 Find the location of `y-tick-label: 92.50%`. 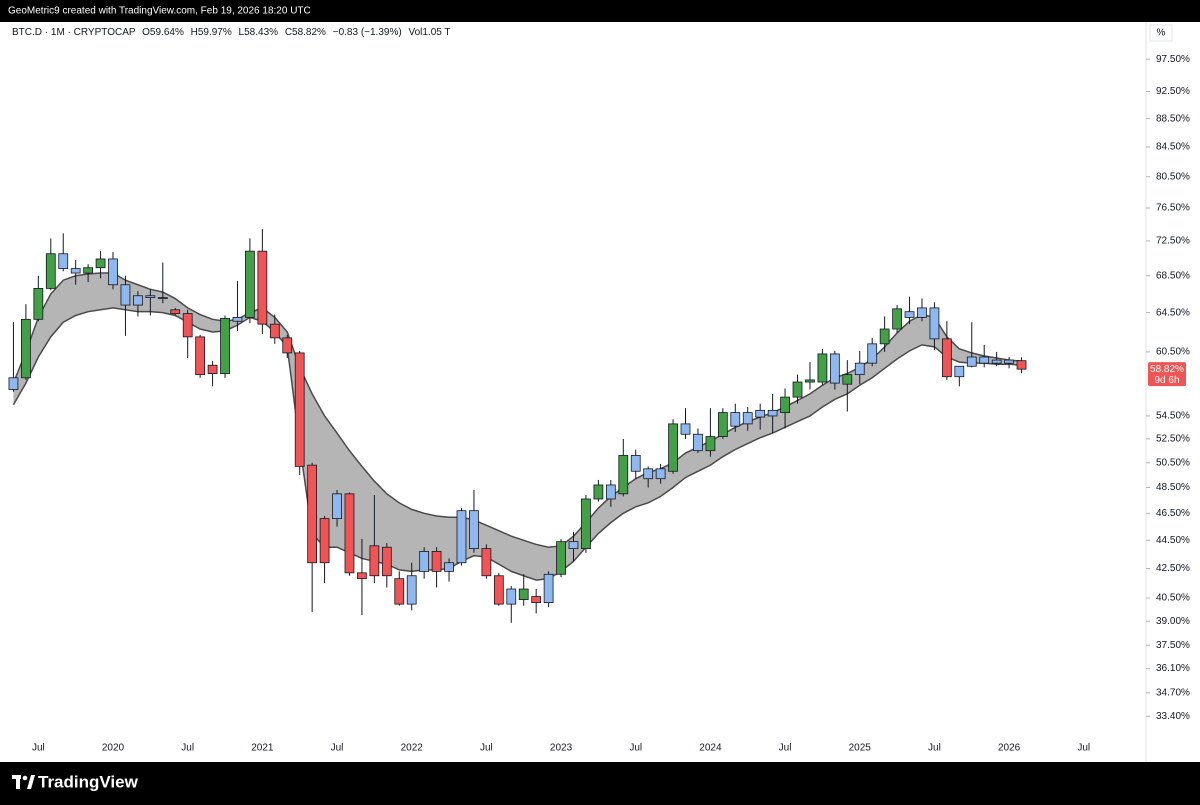

y-tick-label: 92.50% is located at coordinates (1173, 91).